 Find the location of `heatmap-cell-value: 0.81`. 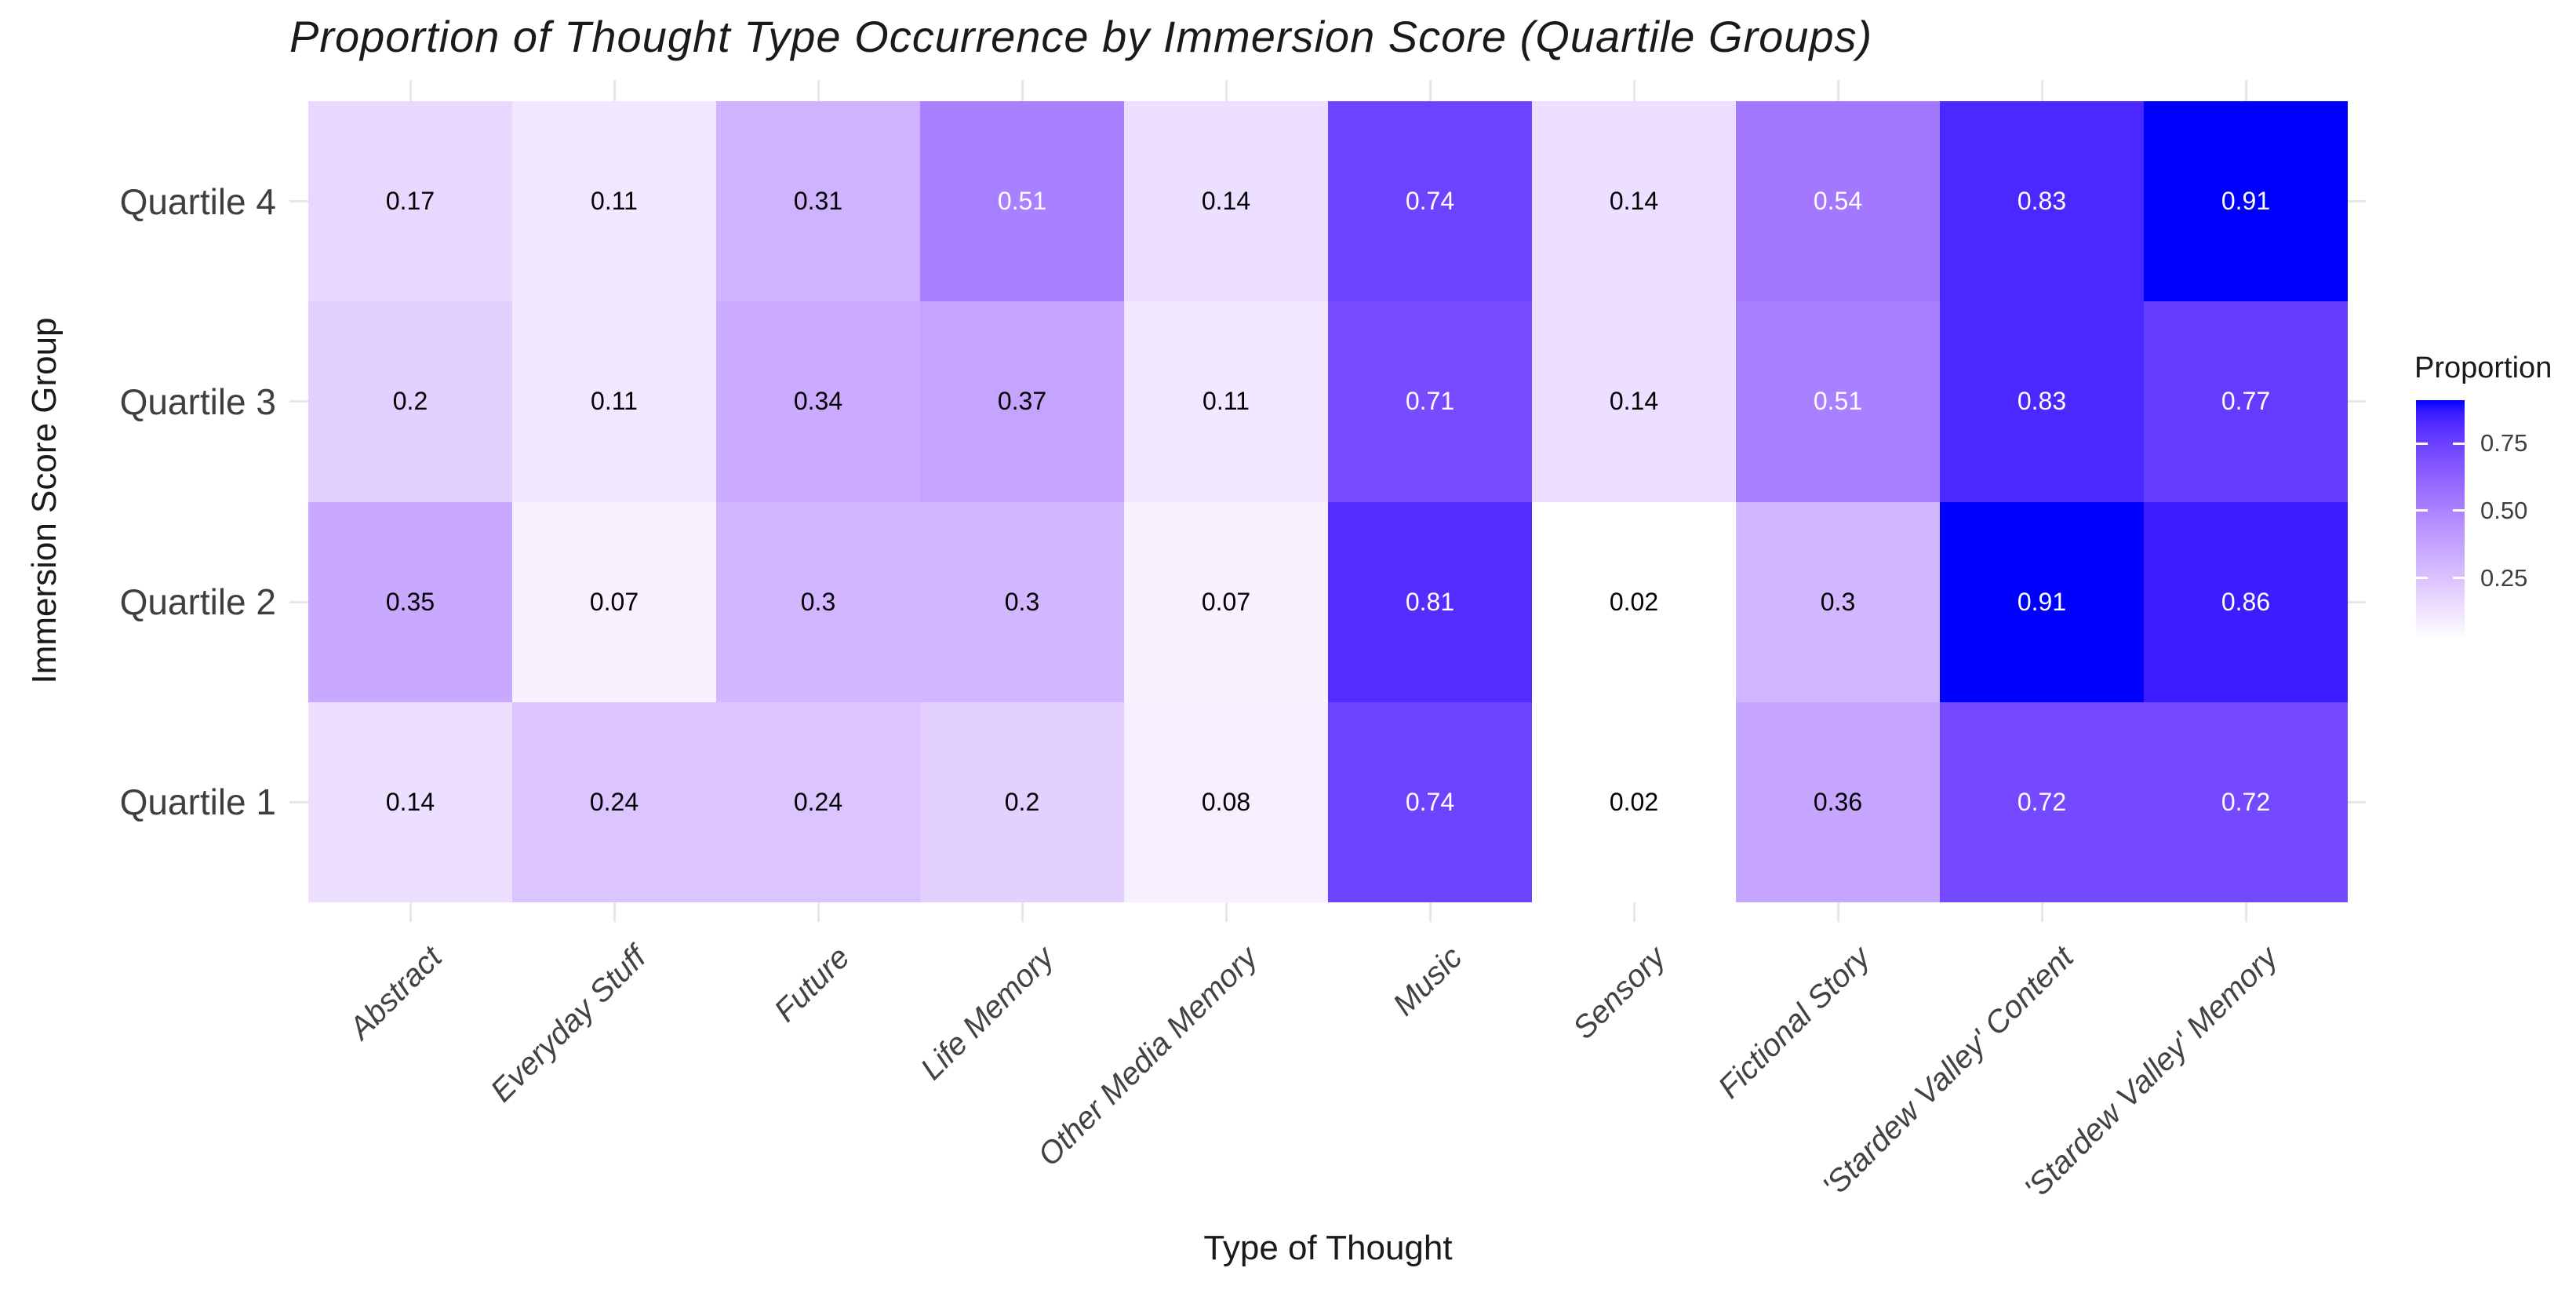

heatmap-cell-value: 0.81 is located at coordinates (1430, 601).